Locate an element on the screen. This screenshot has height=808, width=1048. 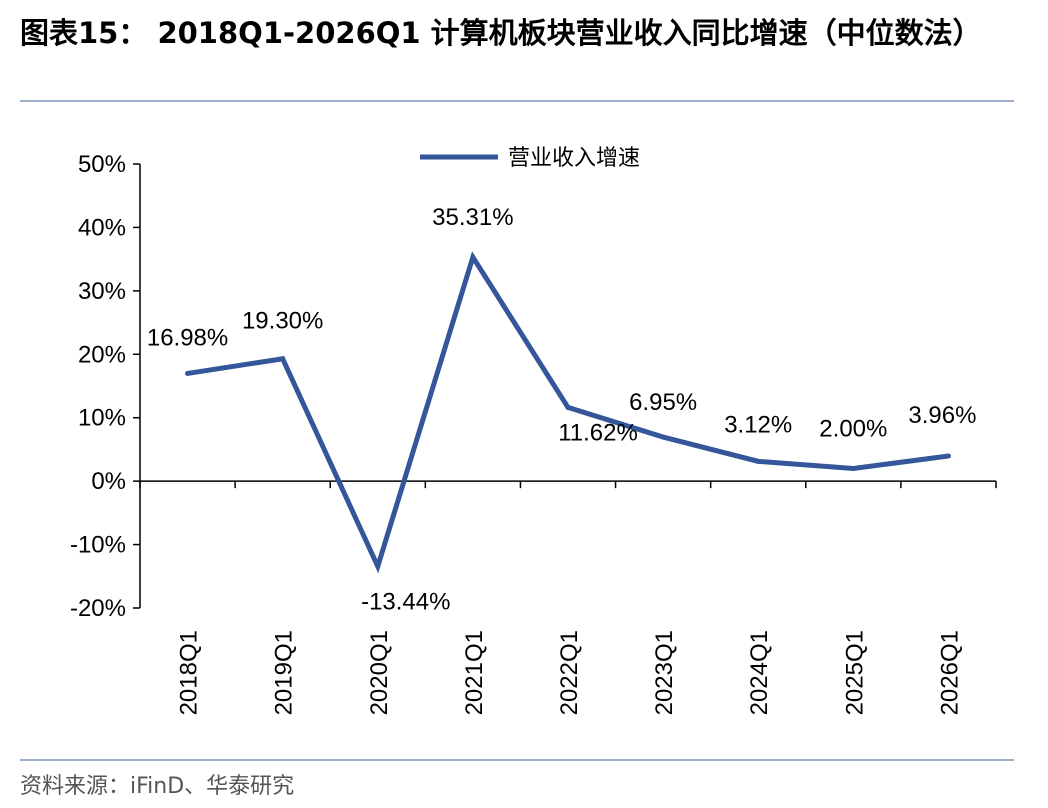
y-tick-label: 20% is located at coordinates (102, 354).